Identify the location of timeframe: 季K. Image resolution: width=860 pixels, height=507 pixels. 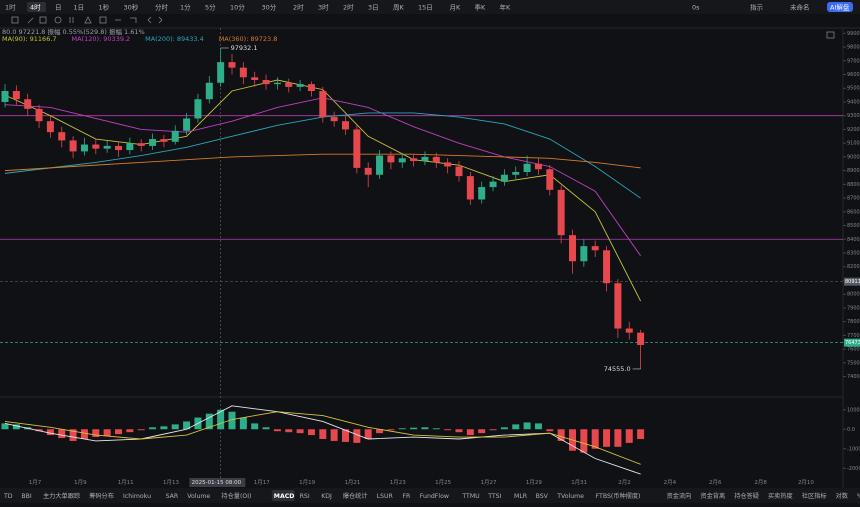
(481, 7).